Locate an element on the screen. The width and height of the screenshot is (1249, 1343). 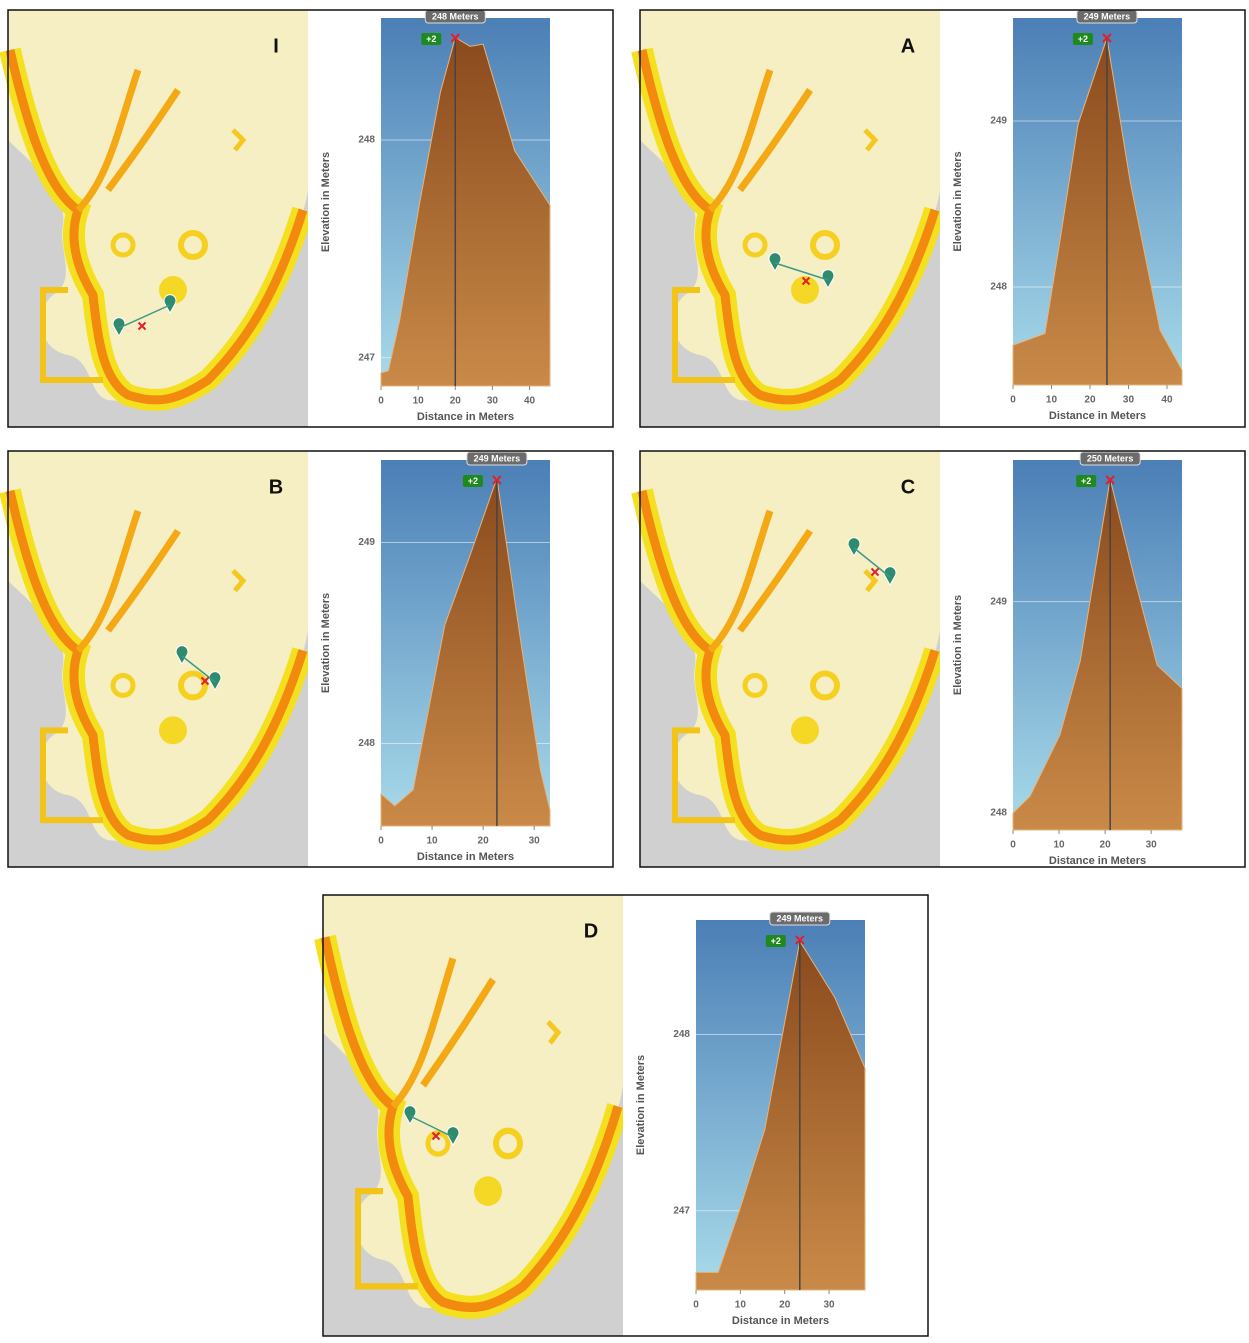
tooltip-label: 248 Meters is located at coordinates (455, 16).